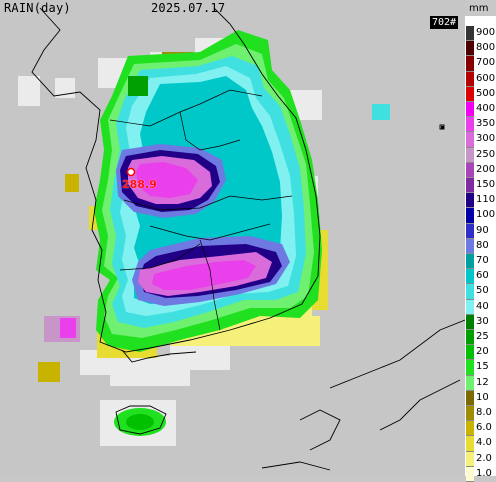 The height and width of the screenshot is (482, 496). What do you see at coordinates (486, 215) in the screenshot?
I see `legend-label: 100` at bounding box center [486, 215].